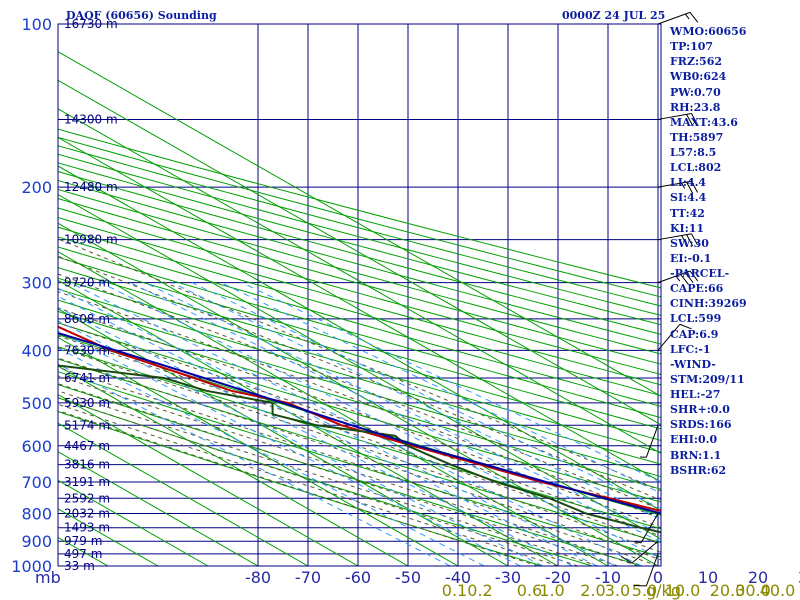 This screenshot has width=800, height=600. I want to click on wind-barb-half-flag, so click(638, 542).